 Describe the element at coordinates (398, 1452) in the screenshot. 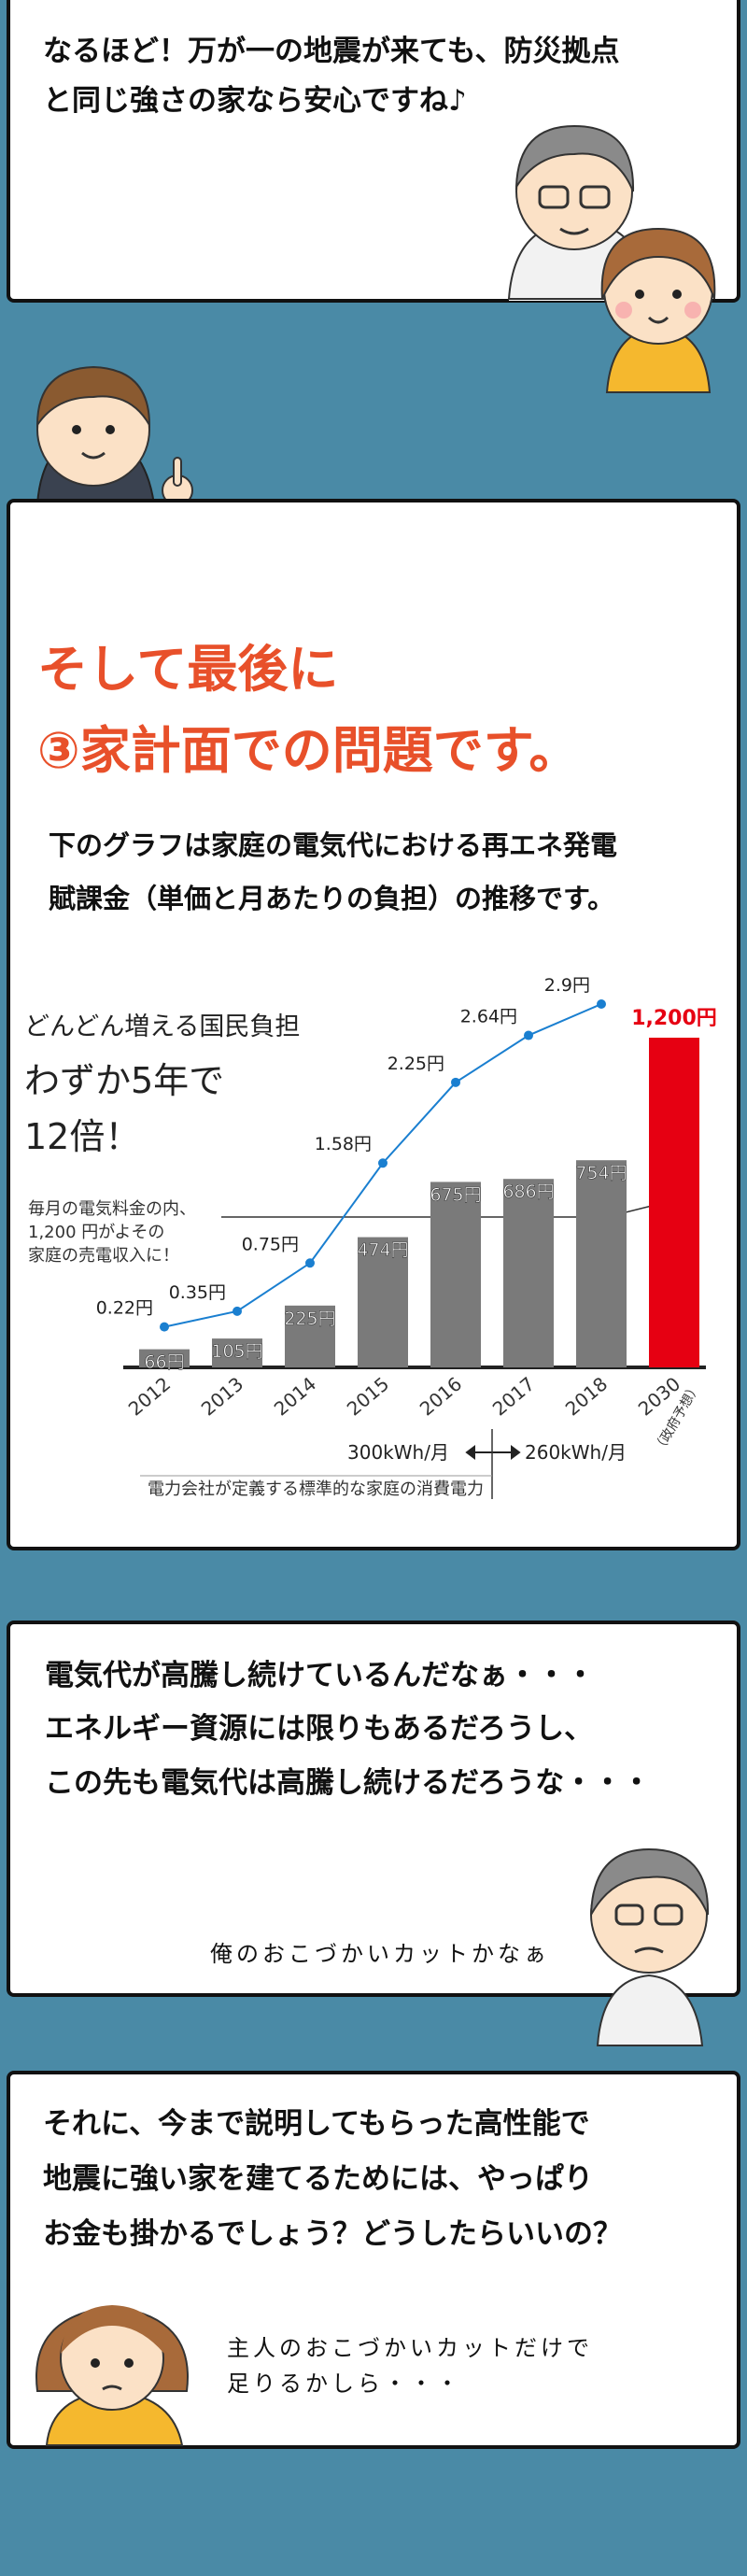

I see `usage-label: 300kWh/月` at that location.